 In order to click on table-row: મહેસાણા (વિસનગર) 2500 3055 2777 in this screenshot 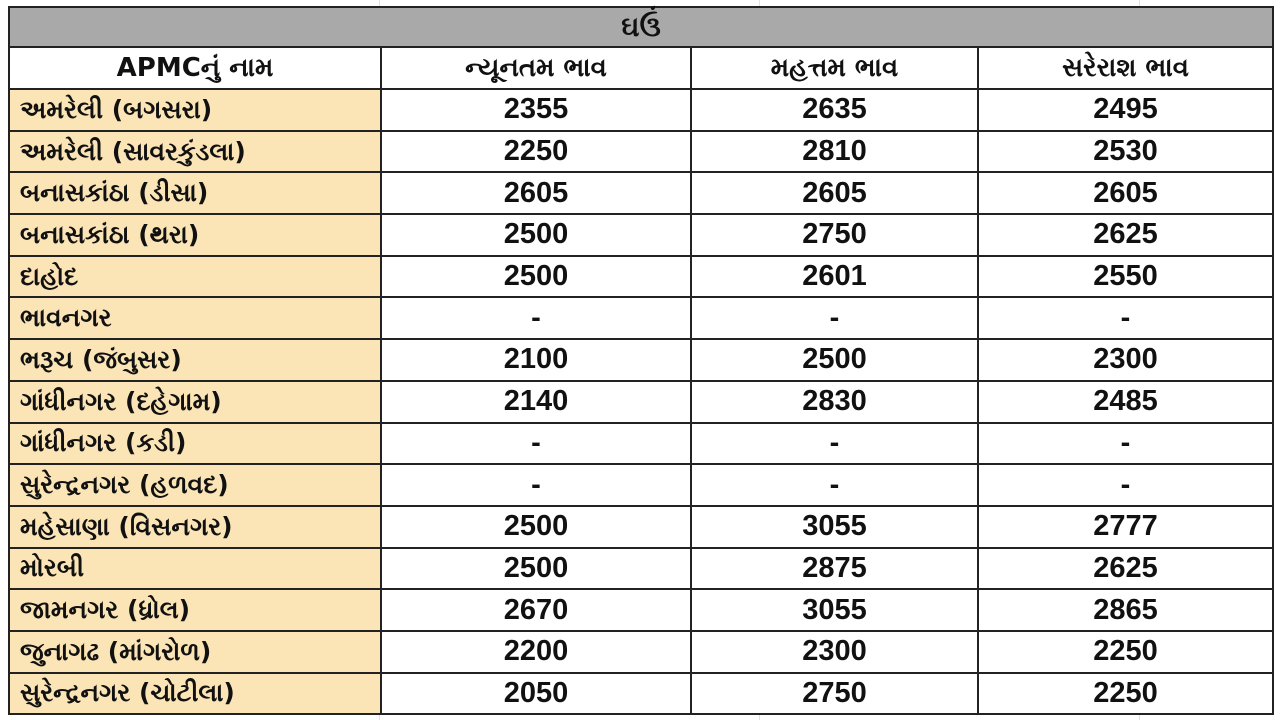, I will do `click(641, 526)`.